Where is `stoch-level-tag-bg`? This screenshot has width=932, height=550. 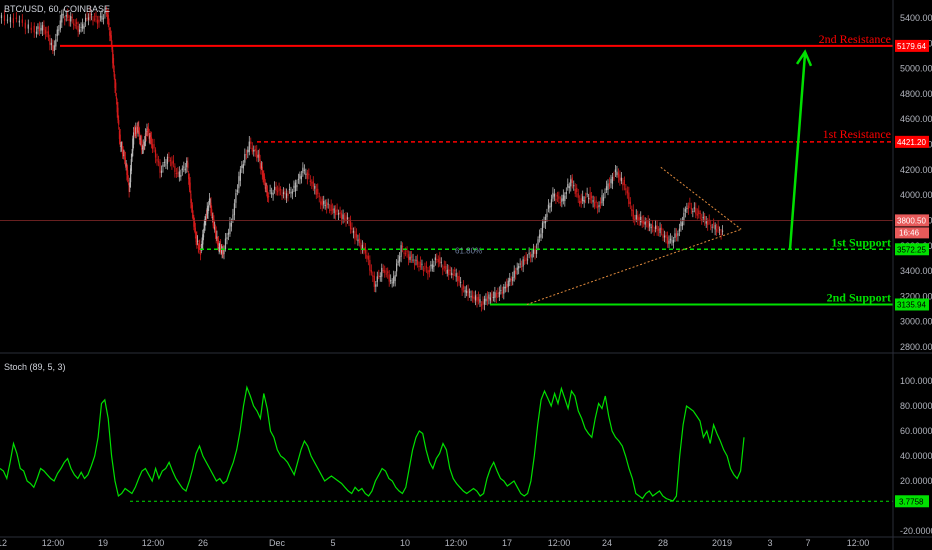
stoch-level-tag-bg is located at coordinates (912, 501).